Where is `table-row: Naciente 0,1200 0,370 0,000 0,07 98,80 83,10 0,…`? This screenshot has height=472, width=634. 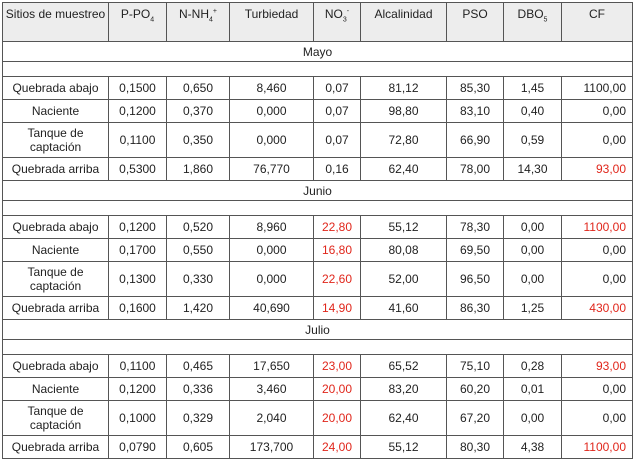 table-row: Naciente 0,1200 0,370 0,000 0,07 98,80 83,10 0,… is located at coordinates (317, 111).